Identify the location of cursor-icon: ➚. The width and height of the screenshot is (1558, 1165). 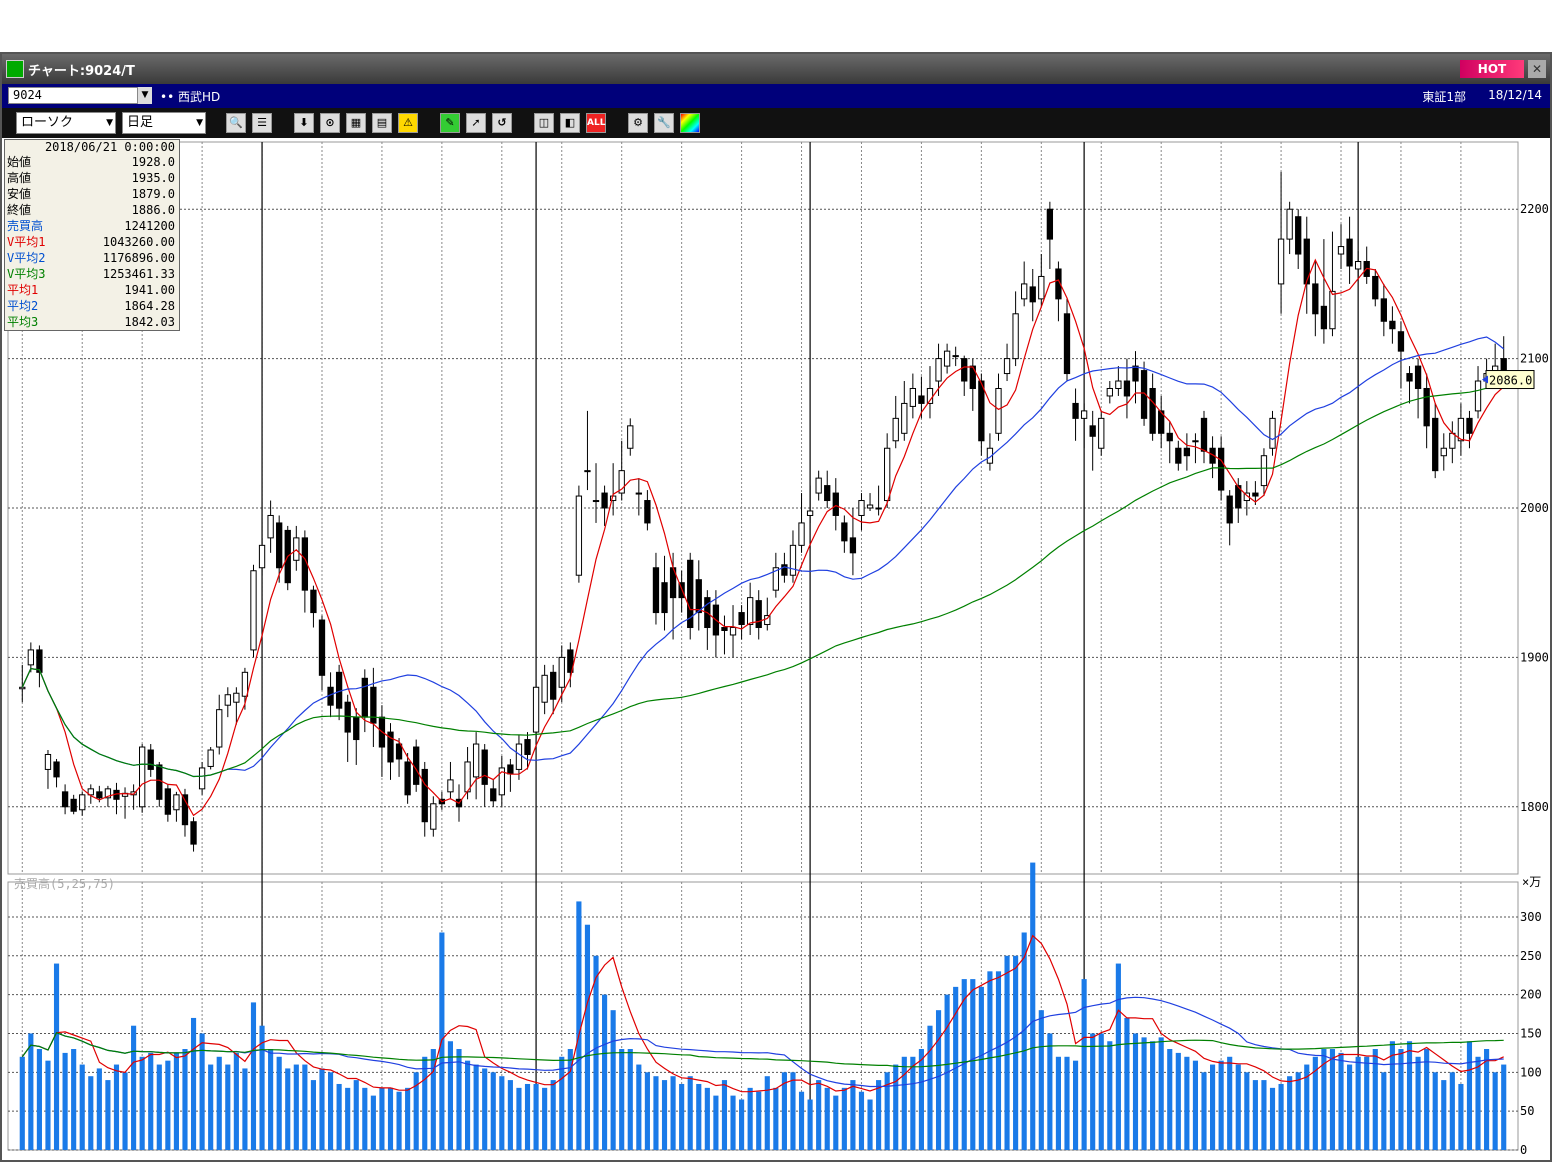
(476, 123).